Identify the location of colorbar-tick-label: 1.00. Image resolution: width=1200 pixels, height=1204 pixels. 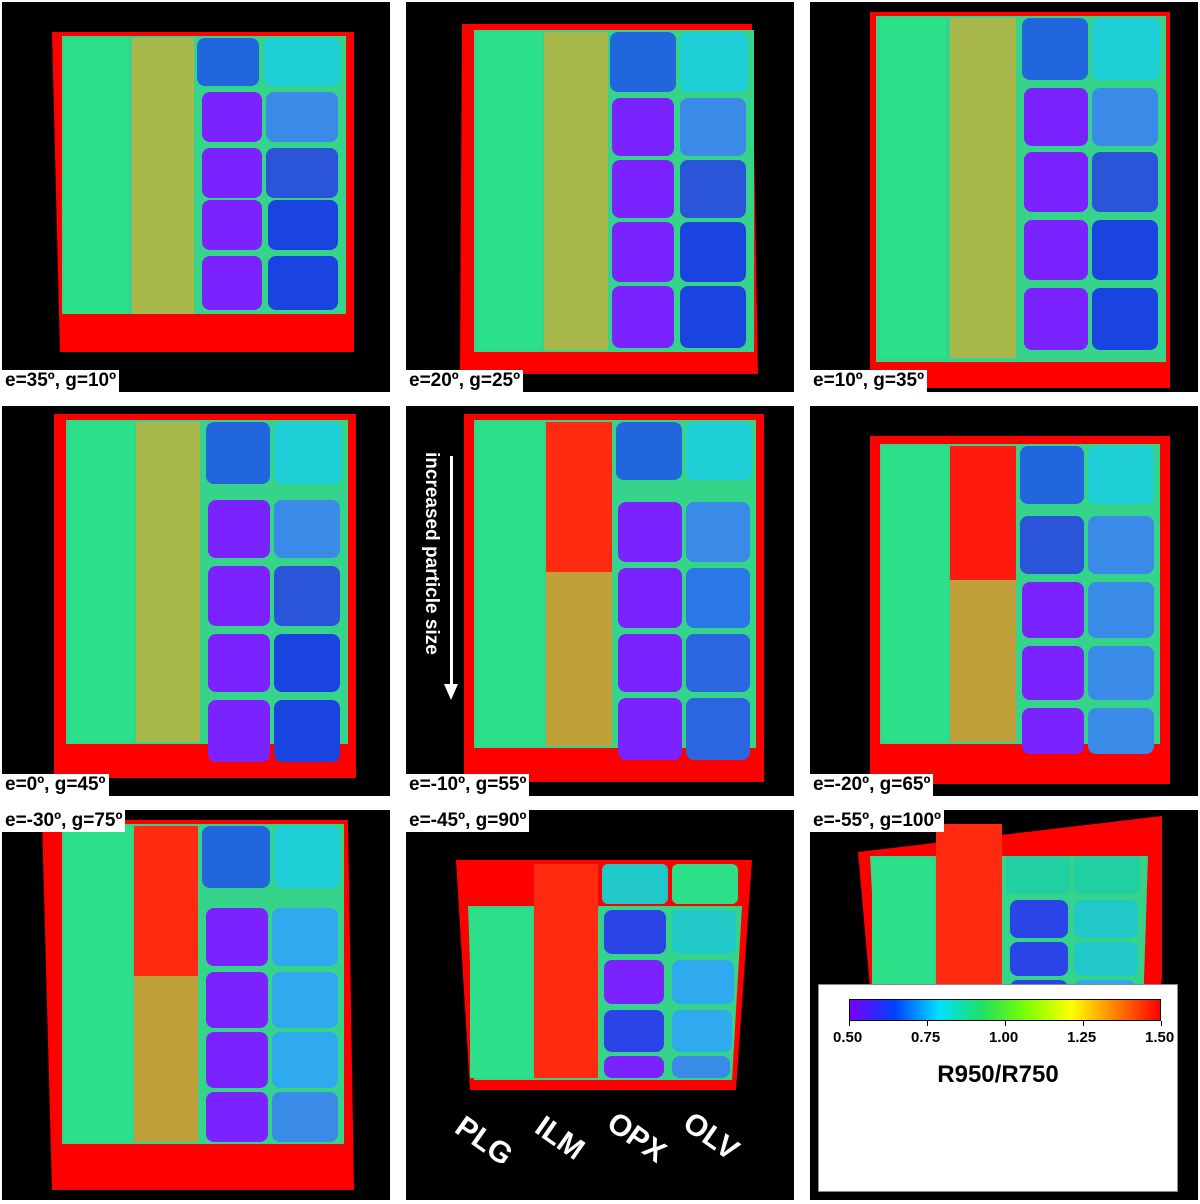
(1004, 1037).